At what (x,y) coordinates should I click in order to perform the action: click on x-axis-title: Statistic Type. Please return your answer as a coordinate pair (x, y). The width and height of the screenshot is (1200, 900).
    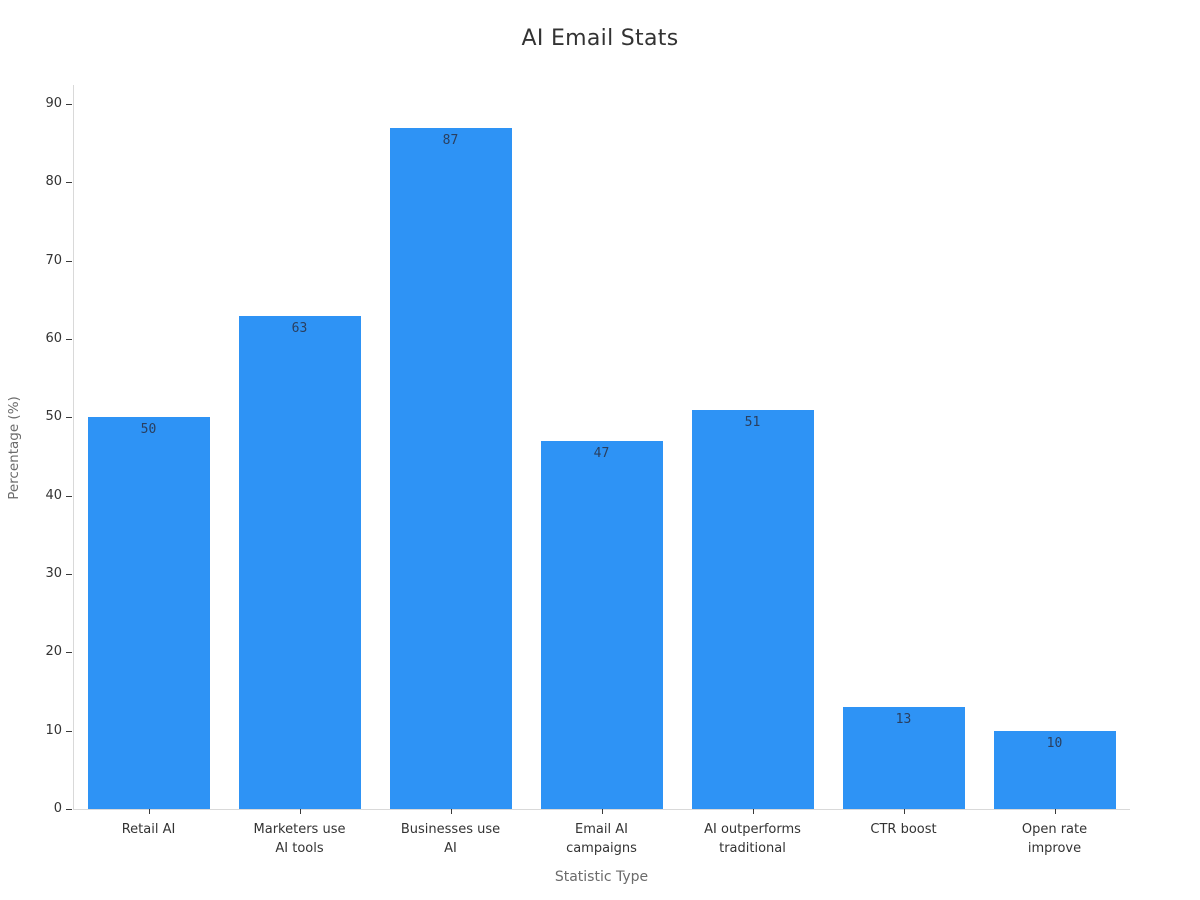
    Looking at the image, I should click on (601, 877).